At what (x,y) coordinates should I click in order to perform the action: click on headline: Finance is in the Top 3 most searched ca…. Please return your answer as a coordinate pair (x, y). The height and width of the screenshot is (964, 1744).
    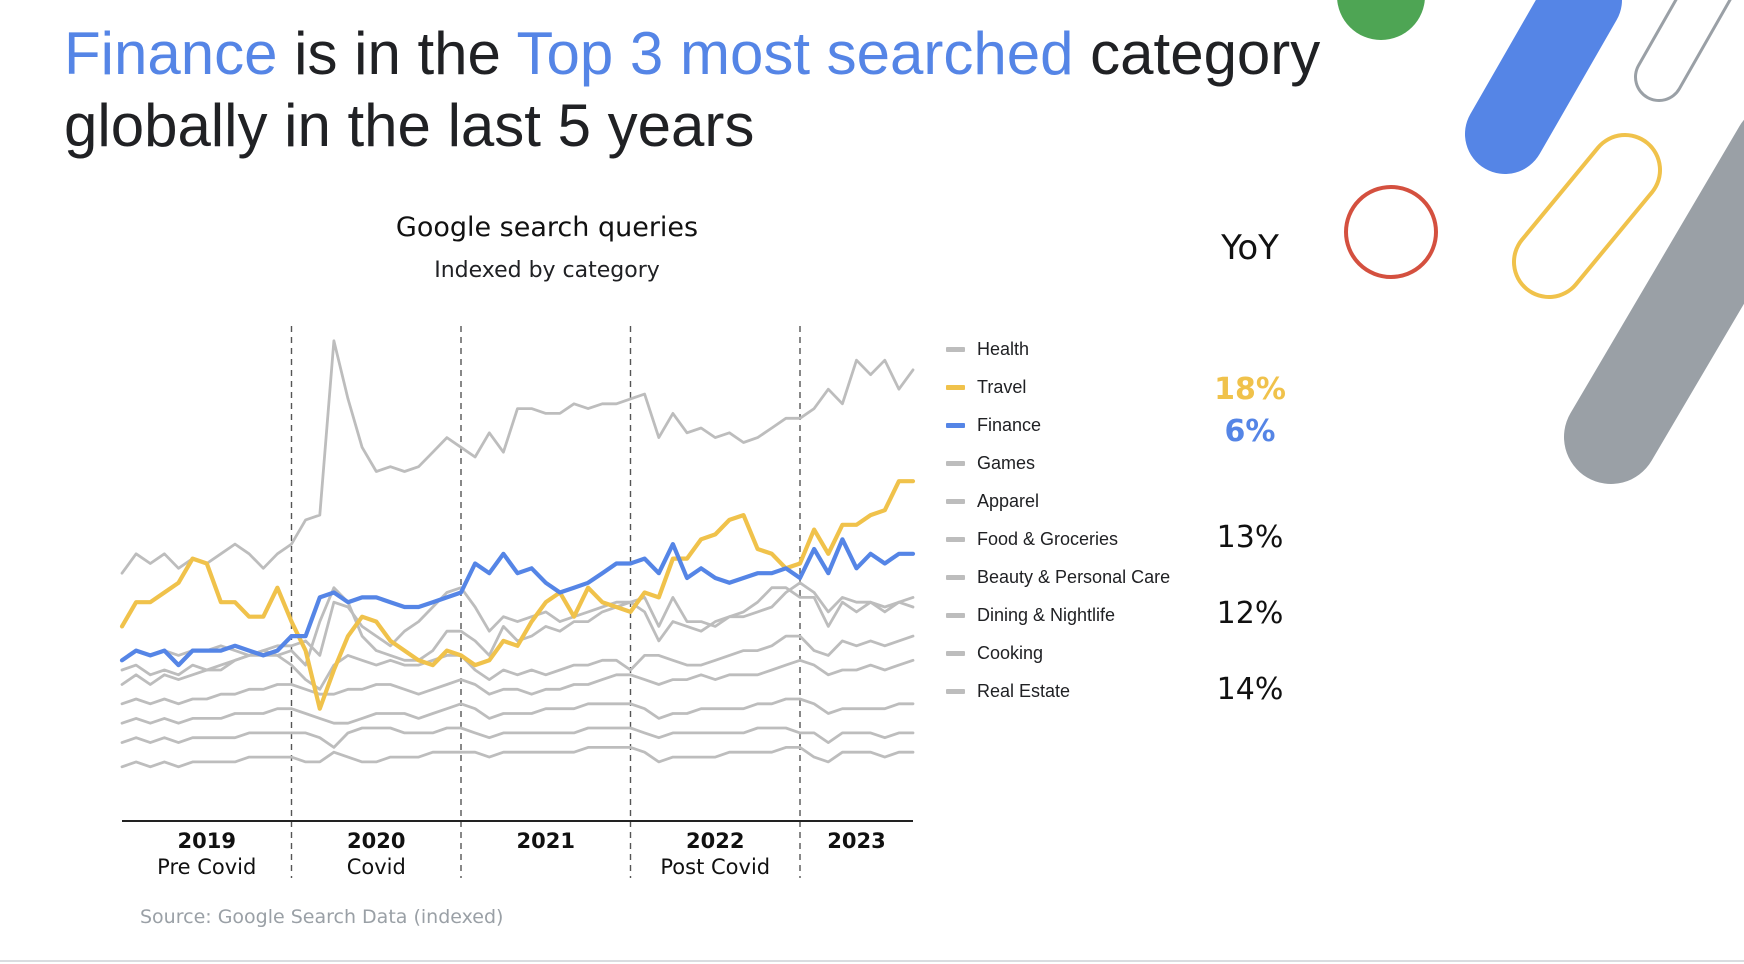
    Looking at the image, I should click on (704, 90).